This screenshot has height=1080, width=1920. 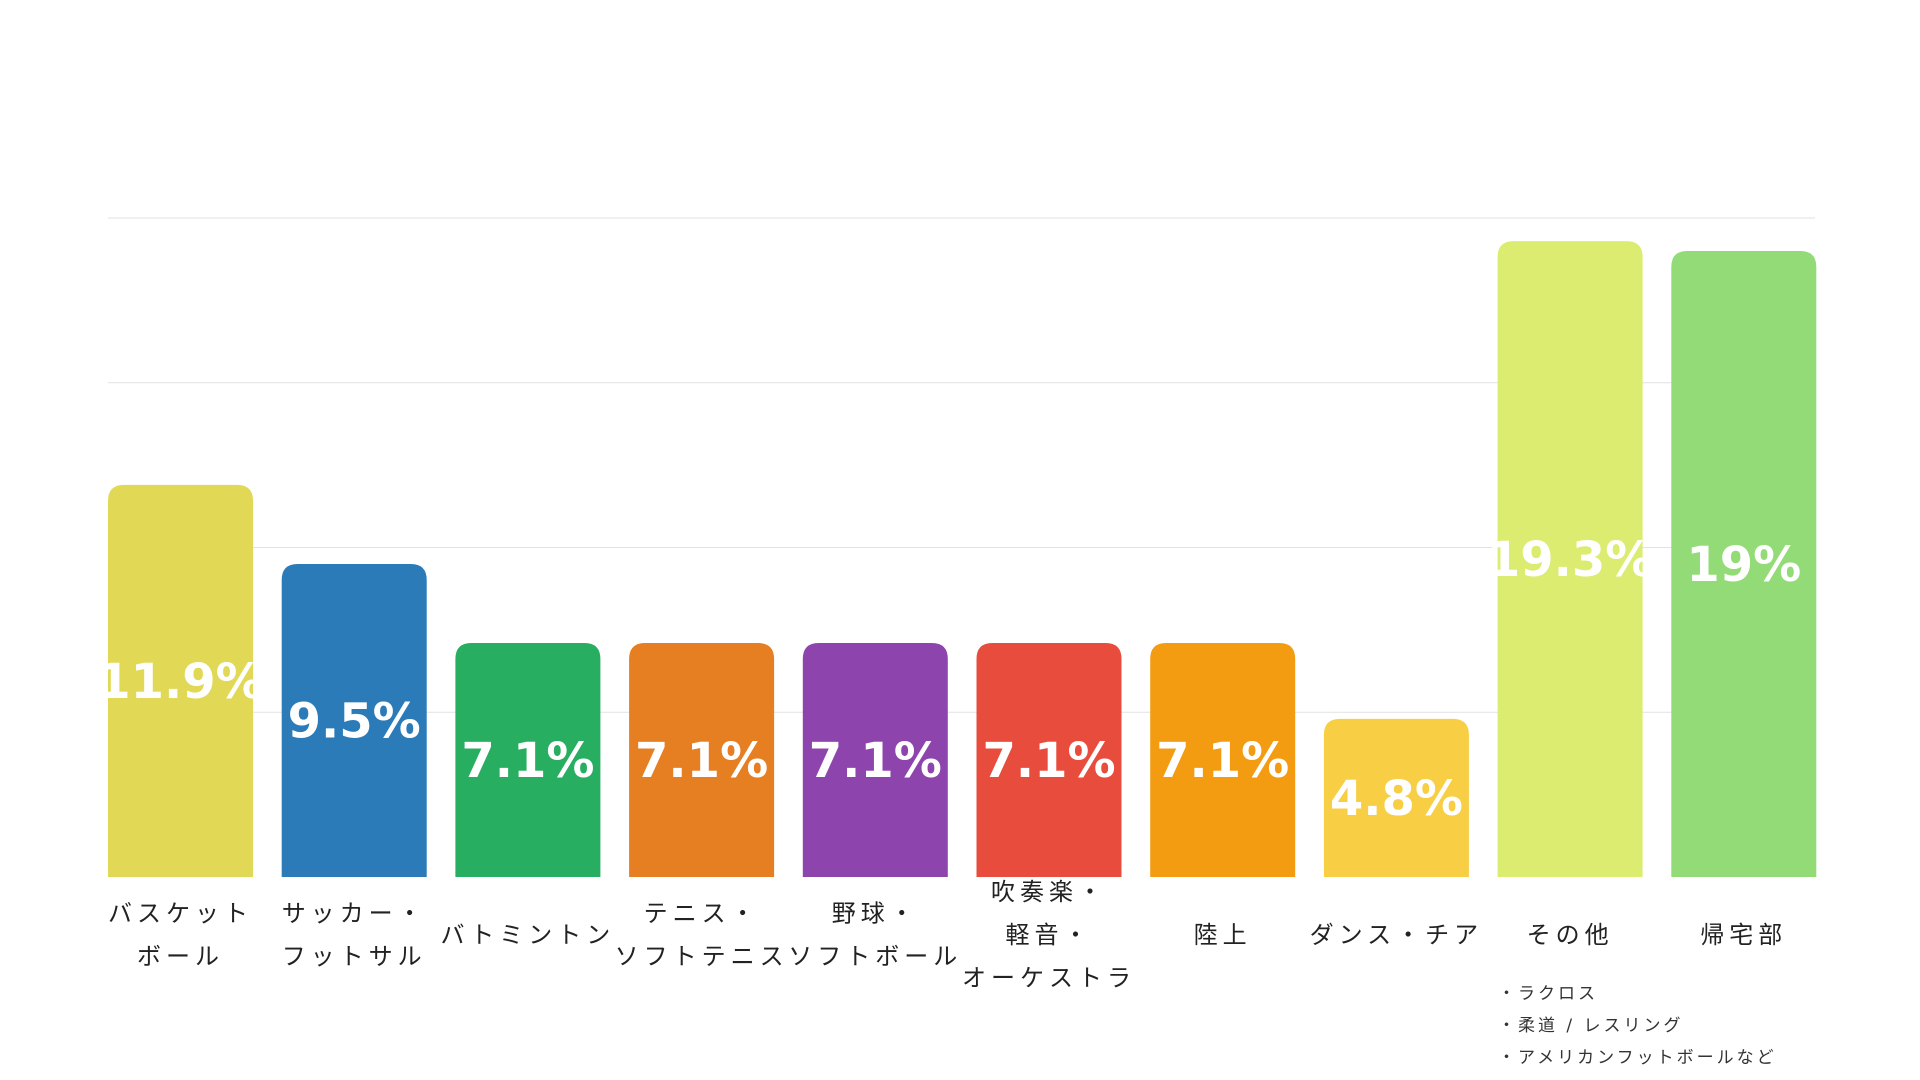 What do you see at coordinates (875, 914) in the screenshot?
I see `category-label: 野球・` at bounding box center [875, 914].